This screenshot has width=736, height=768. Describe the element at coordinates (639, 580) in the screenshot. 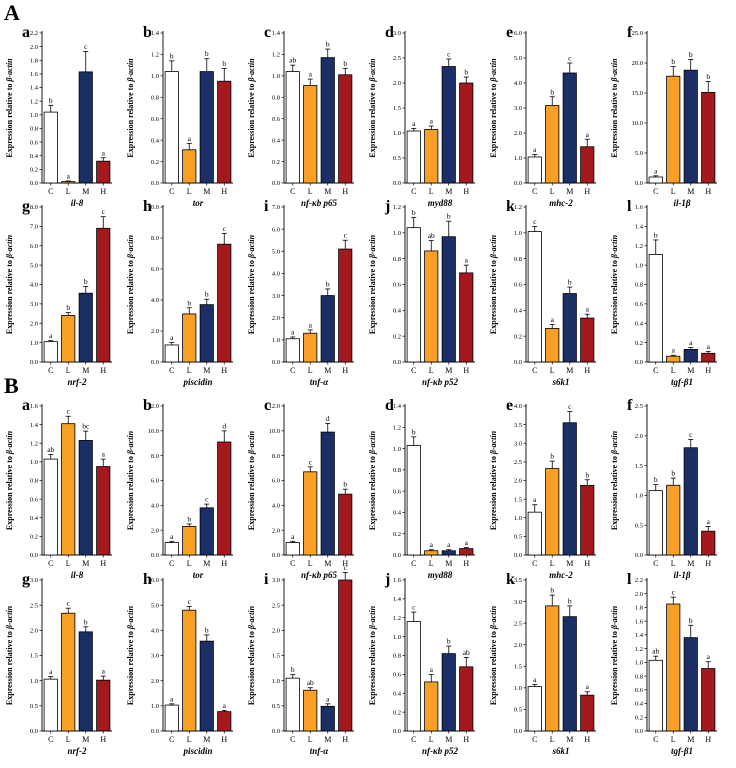

I see `y-tick-label: 2.2` at that location.